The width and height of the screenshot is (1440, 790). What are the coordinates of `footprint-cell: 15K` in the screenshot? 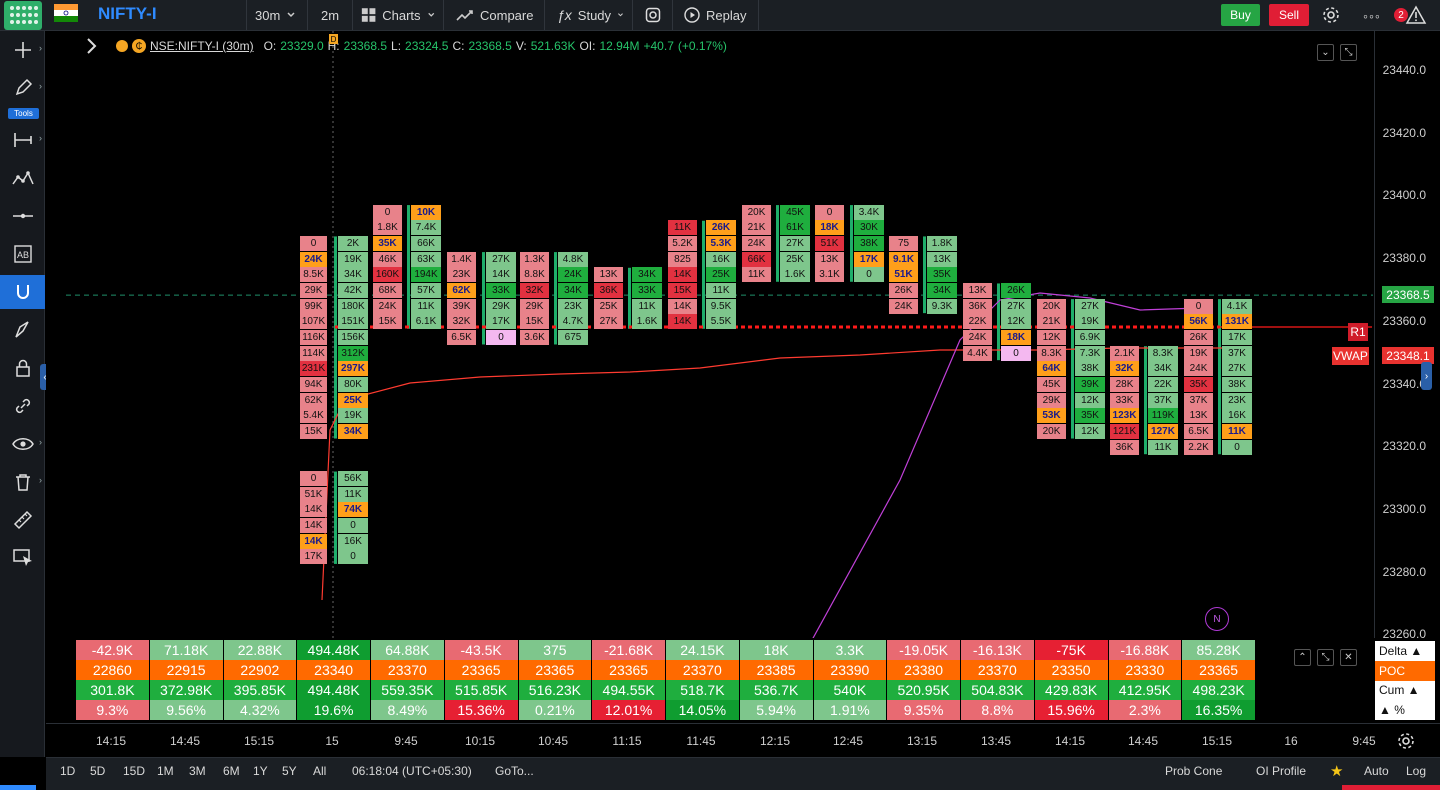 It's located at (534, 322).